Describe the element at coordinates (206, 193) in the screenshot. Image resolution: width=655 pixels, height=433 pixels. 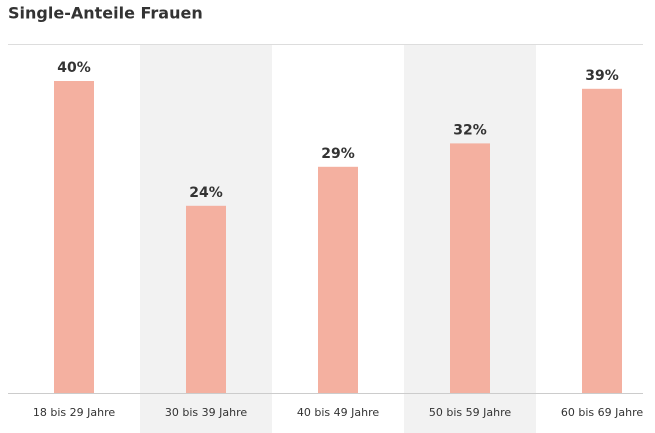
I see `value-label: 24%` at that location.